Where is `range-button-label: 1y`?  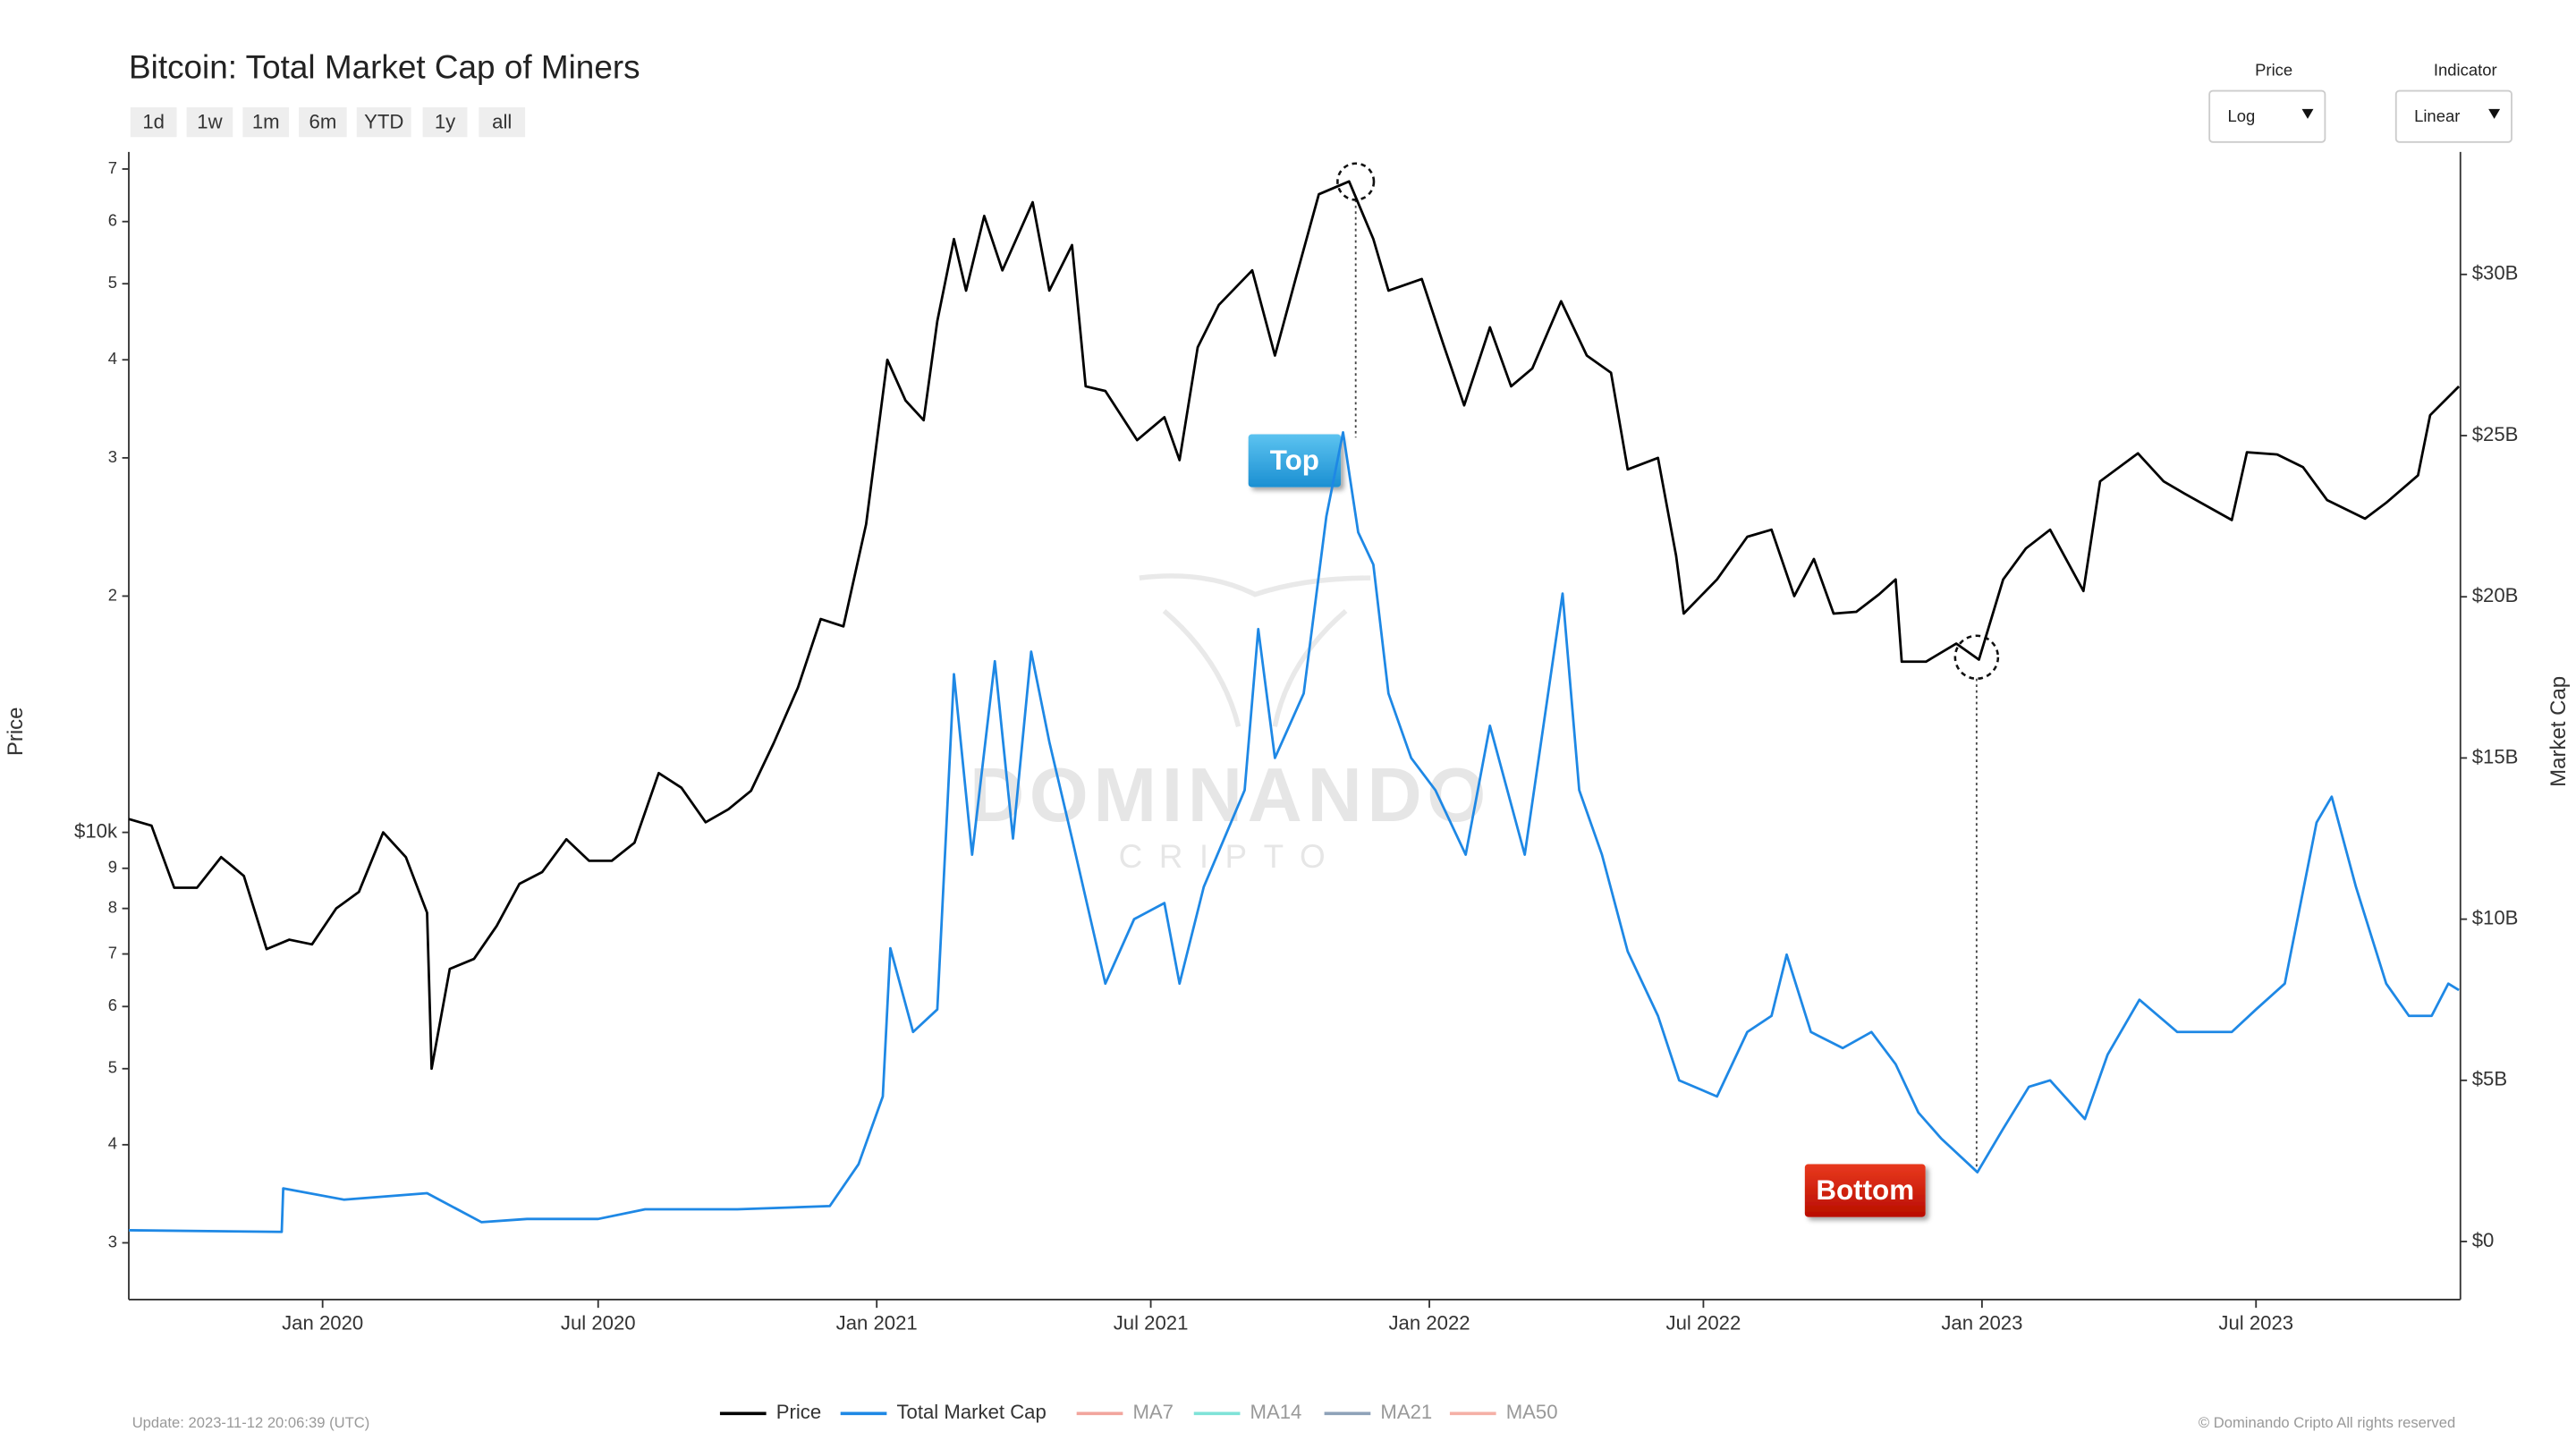
range-button-label: 1y is located at coordinates (445, 121).